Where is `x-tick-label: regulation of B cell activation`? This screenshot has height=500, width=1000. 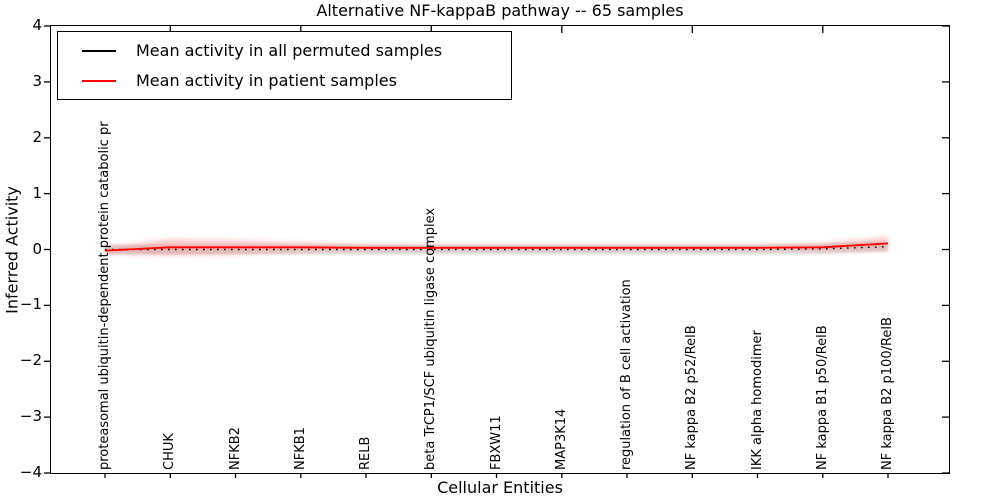 x-tick-label: regulation of B cell activation is located at coordinates (626, 374).